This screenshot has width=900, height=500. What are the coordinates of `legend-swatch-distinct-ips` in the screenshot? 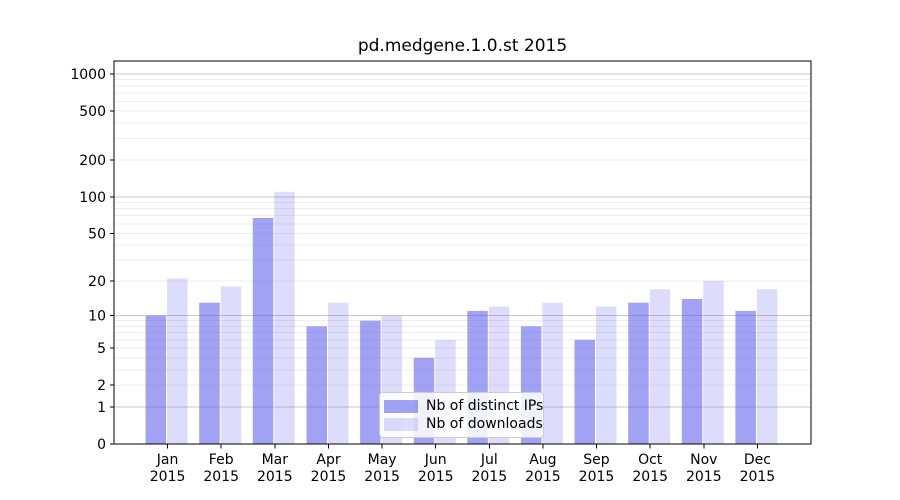 It's located at (401, 406).